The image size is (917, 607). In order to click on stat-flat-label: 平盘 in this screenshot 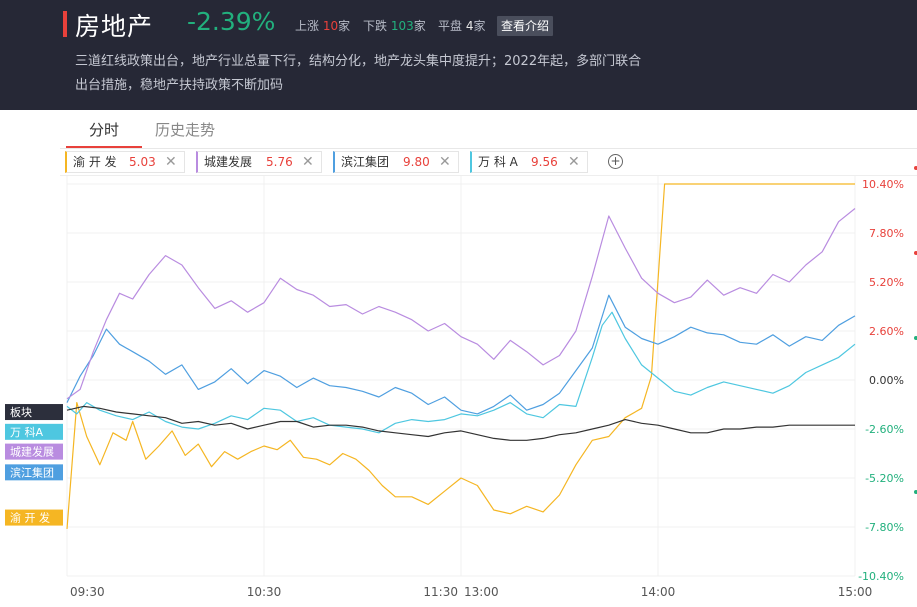, I will do `click(450, 26)`.